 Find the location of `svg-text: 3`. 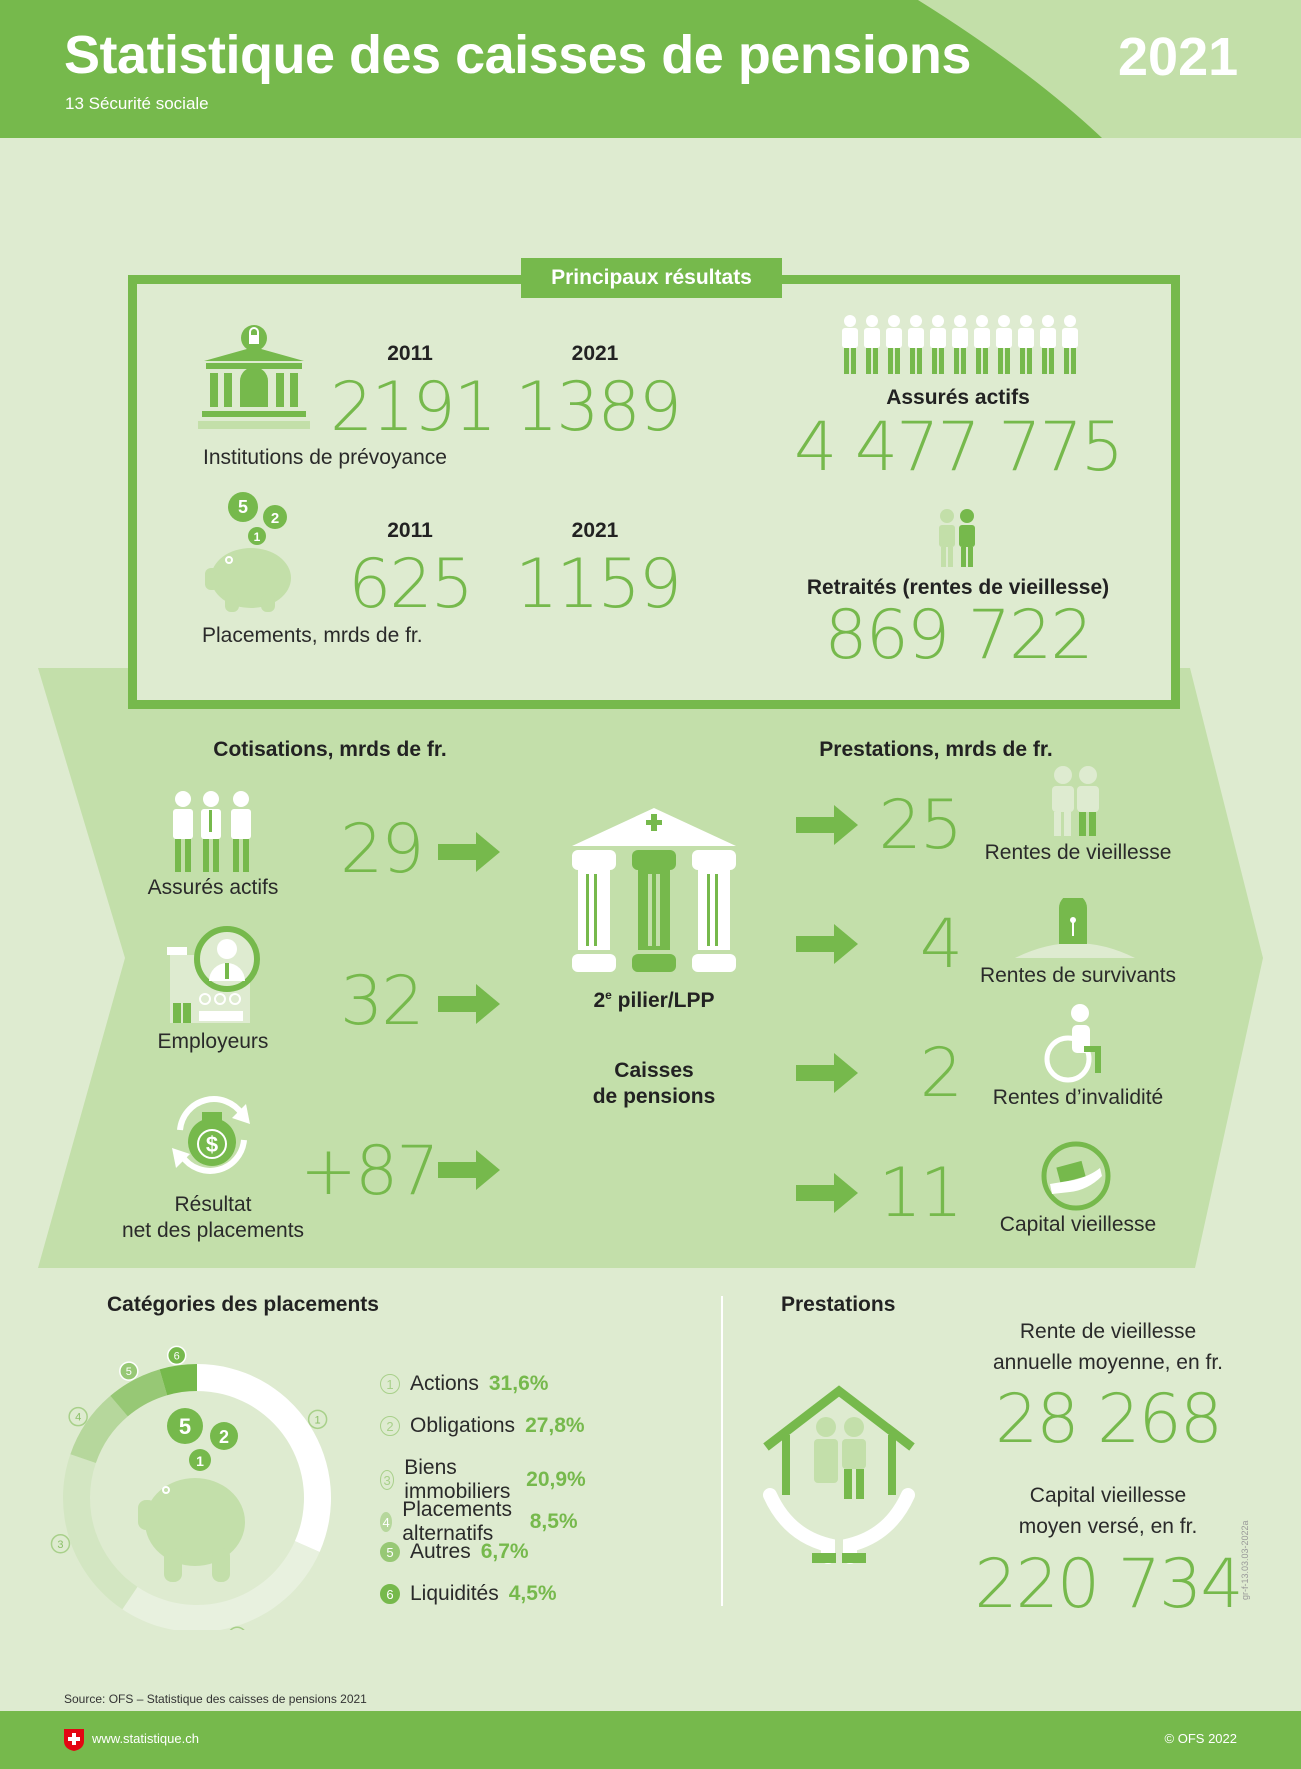

svg-text: 3 is located at coordinates (60, 1545).